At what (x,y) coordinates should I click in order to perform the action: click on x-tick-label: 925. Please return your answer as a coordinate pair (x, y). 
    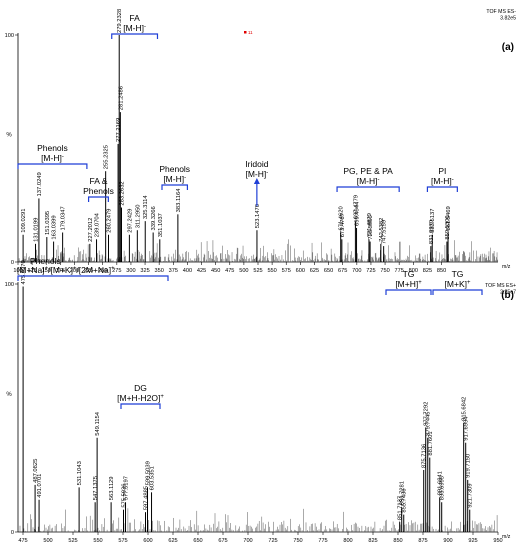
    Looking at the image, I should click on (472, 541).